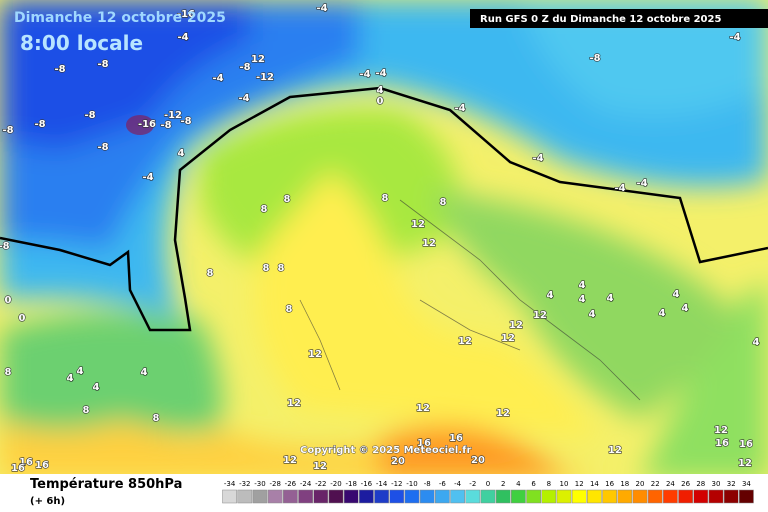  I want to click on colorbar-tick-label: 8, so click(549, 484).